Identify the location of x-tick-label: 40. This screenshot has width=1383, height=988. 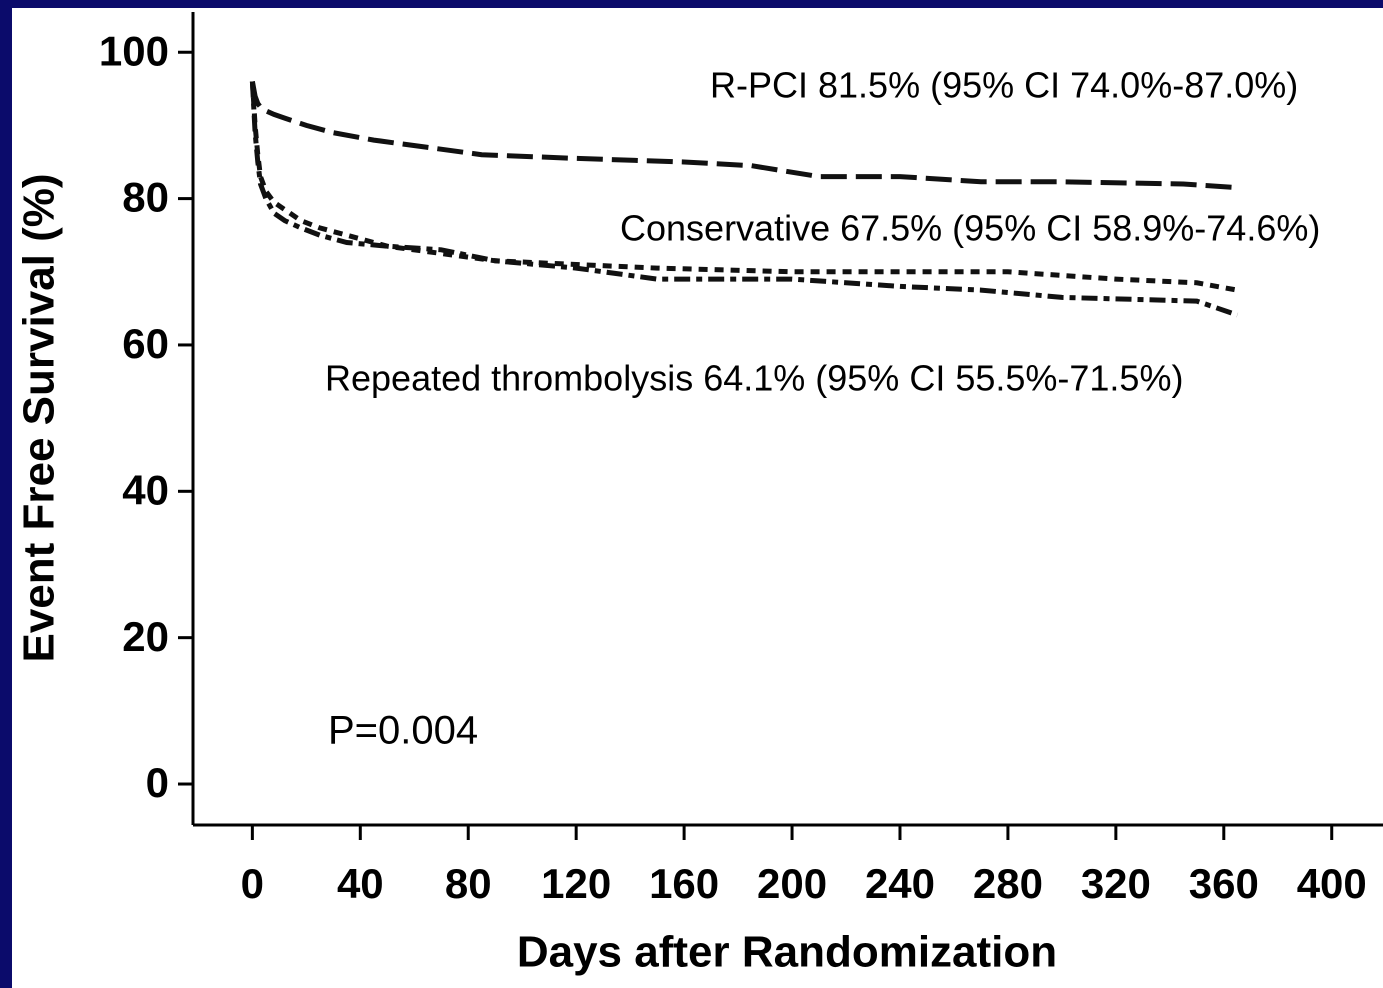
(360, 883).